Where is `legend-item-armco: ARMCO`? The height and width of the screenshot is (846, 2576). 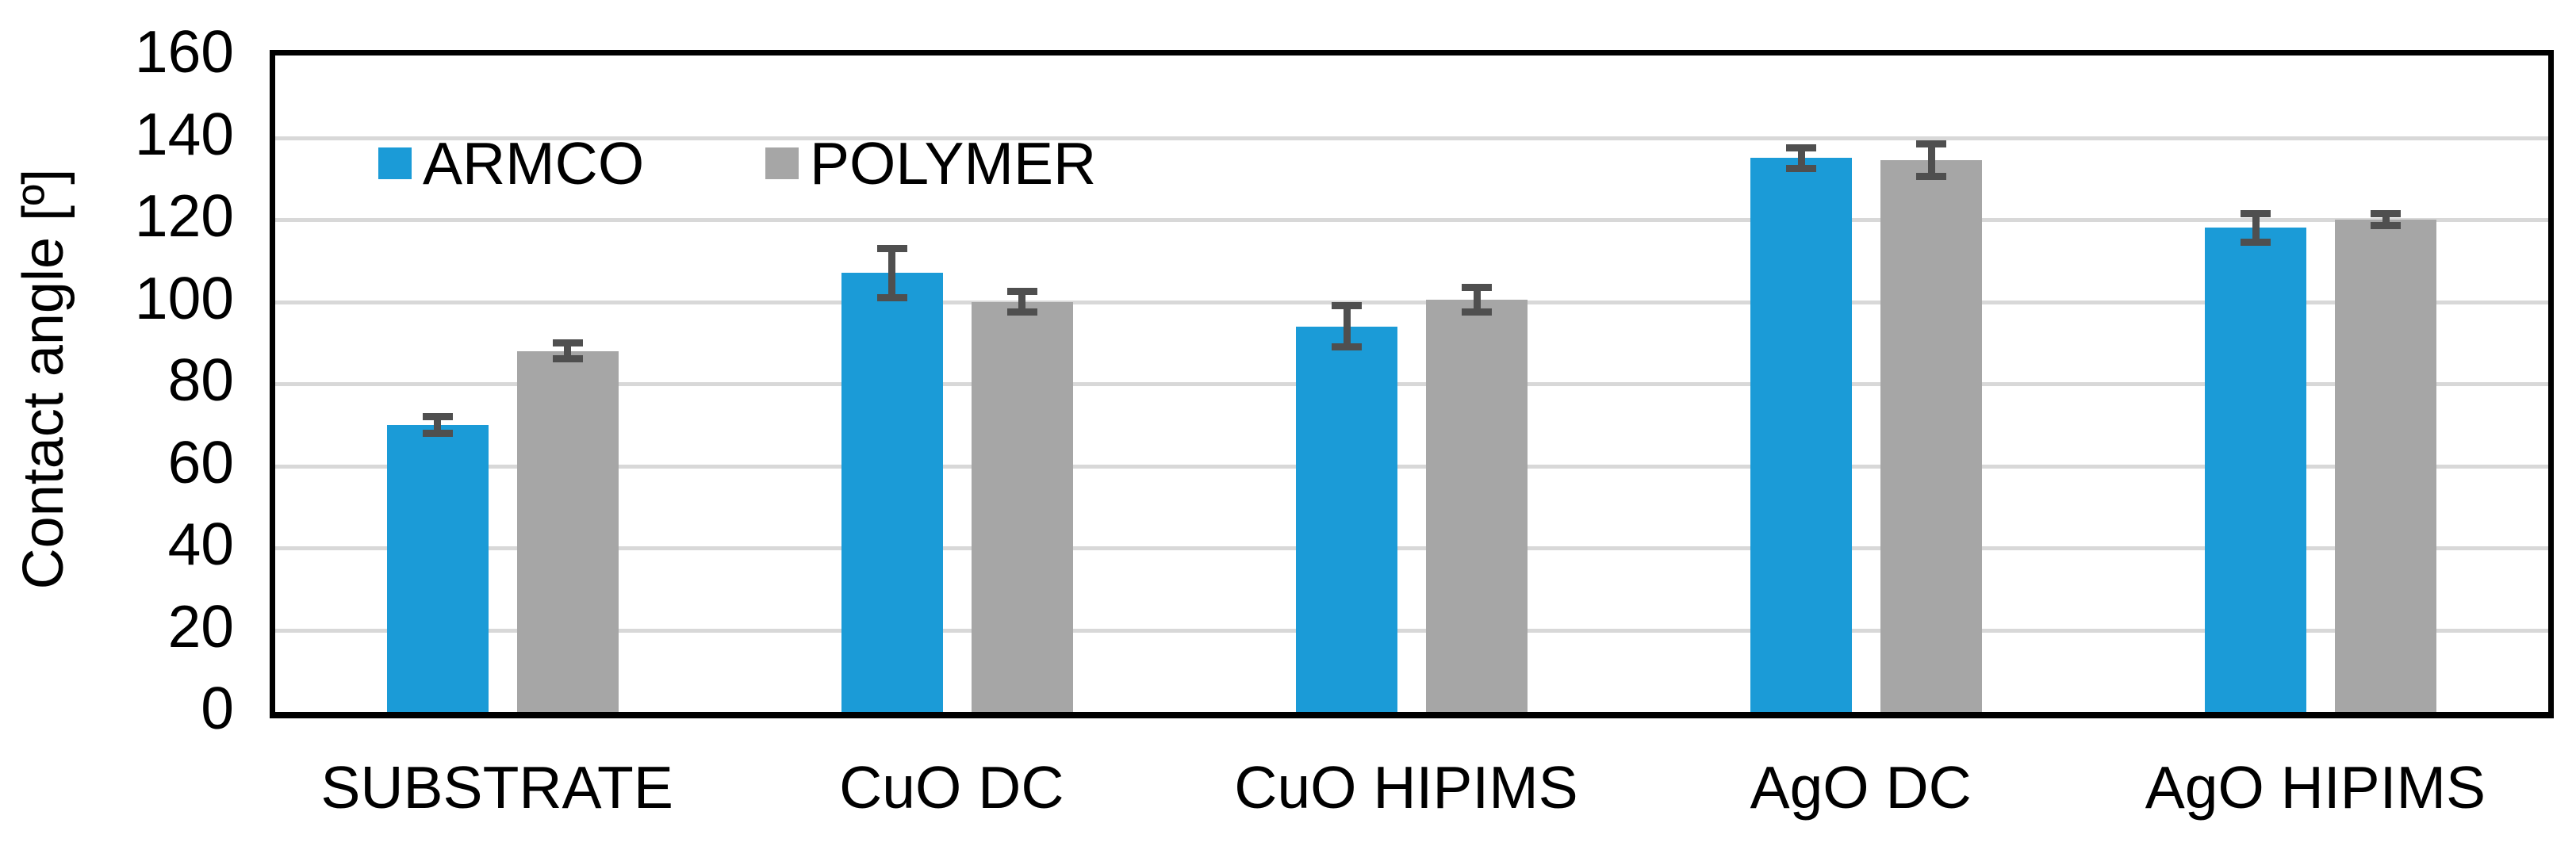 legend-item-armco: ARMCO is located at coordinates (511, 163).